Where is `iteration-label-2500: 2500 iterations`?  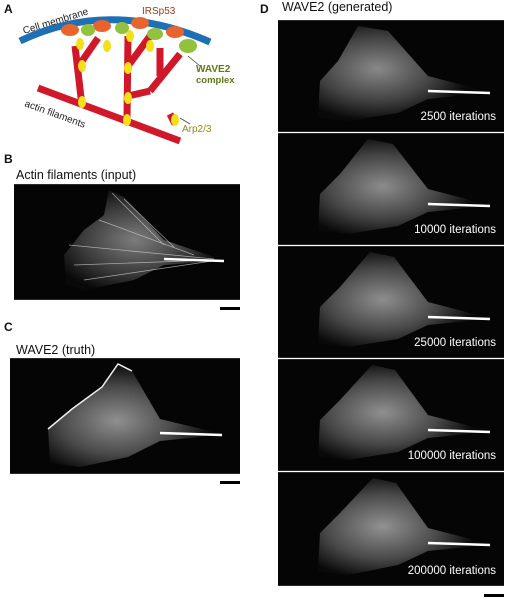
iteration-label-2500: 2500 iterations is located at coordinates (458, 117).